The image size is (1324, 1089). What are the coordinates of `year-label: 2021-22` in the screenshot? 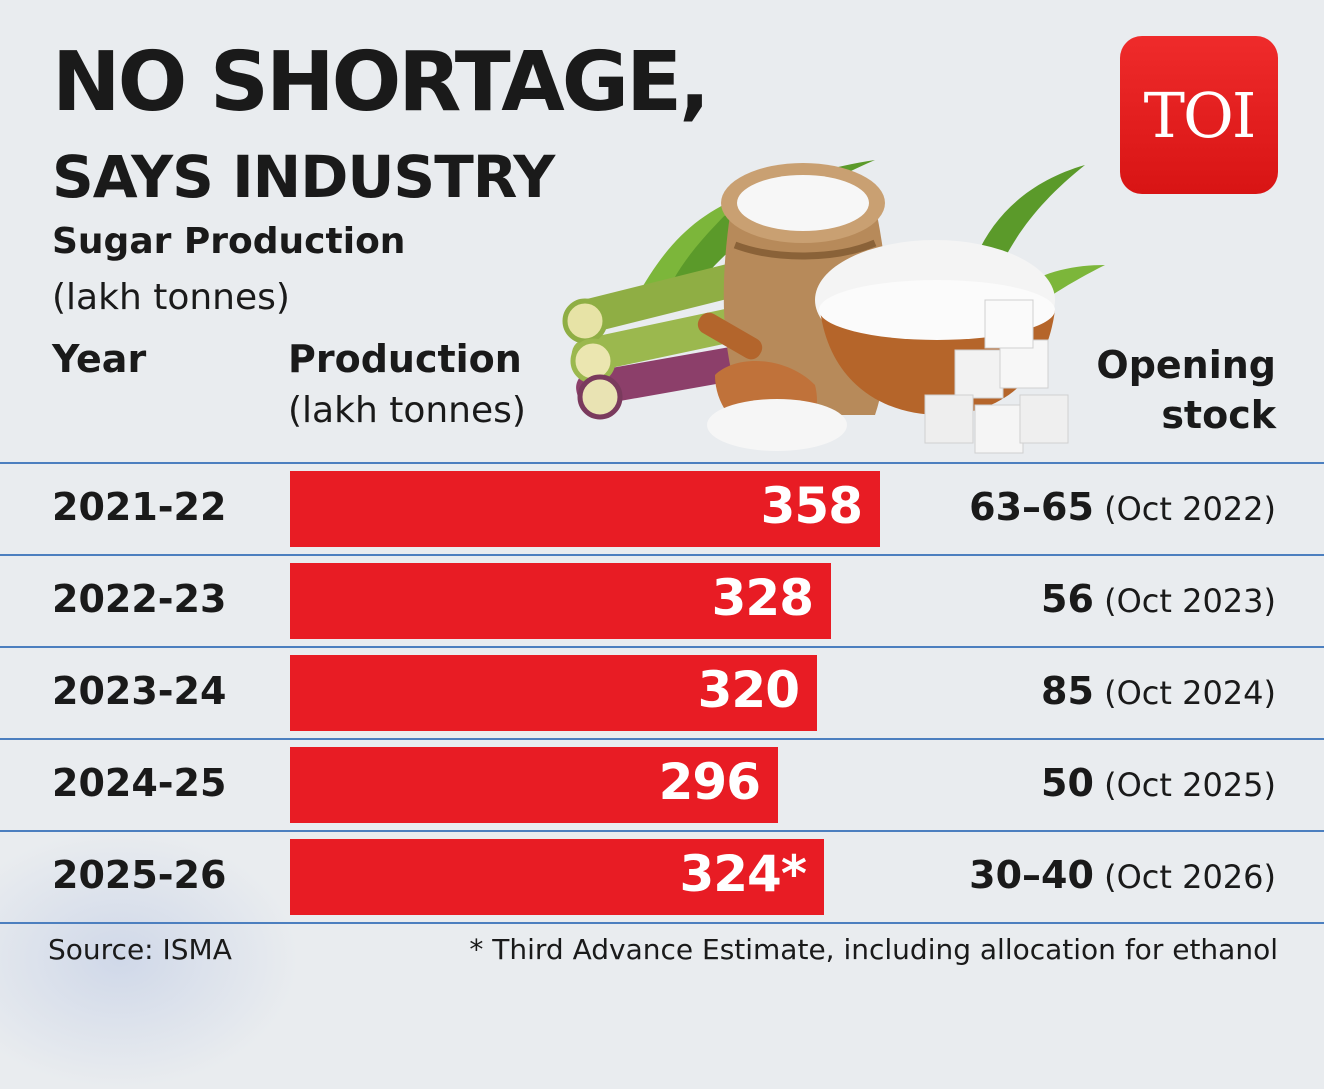 It's located at (139, 507).